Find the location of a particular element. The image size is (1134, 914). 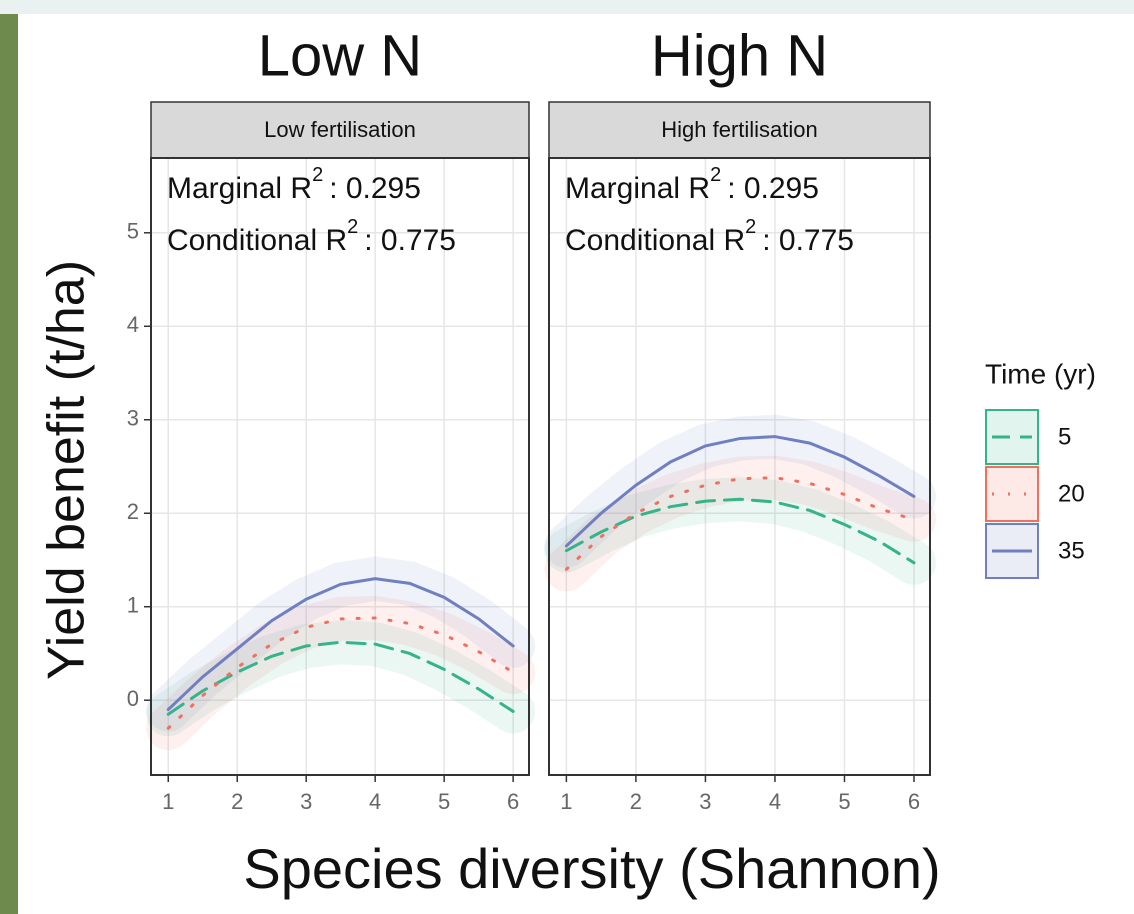

panel-title: Low N is located at coordinates (340, 55).